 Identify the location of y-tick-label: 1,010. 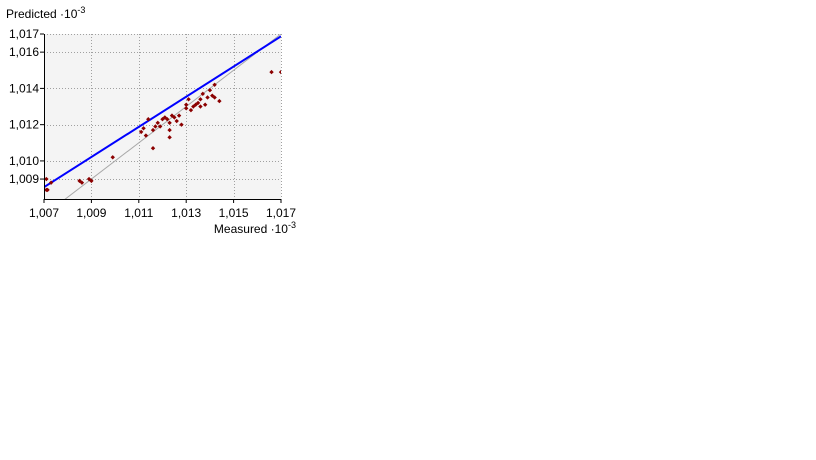
(24, 161).